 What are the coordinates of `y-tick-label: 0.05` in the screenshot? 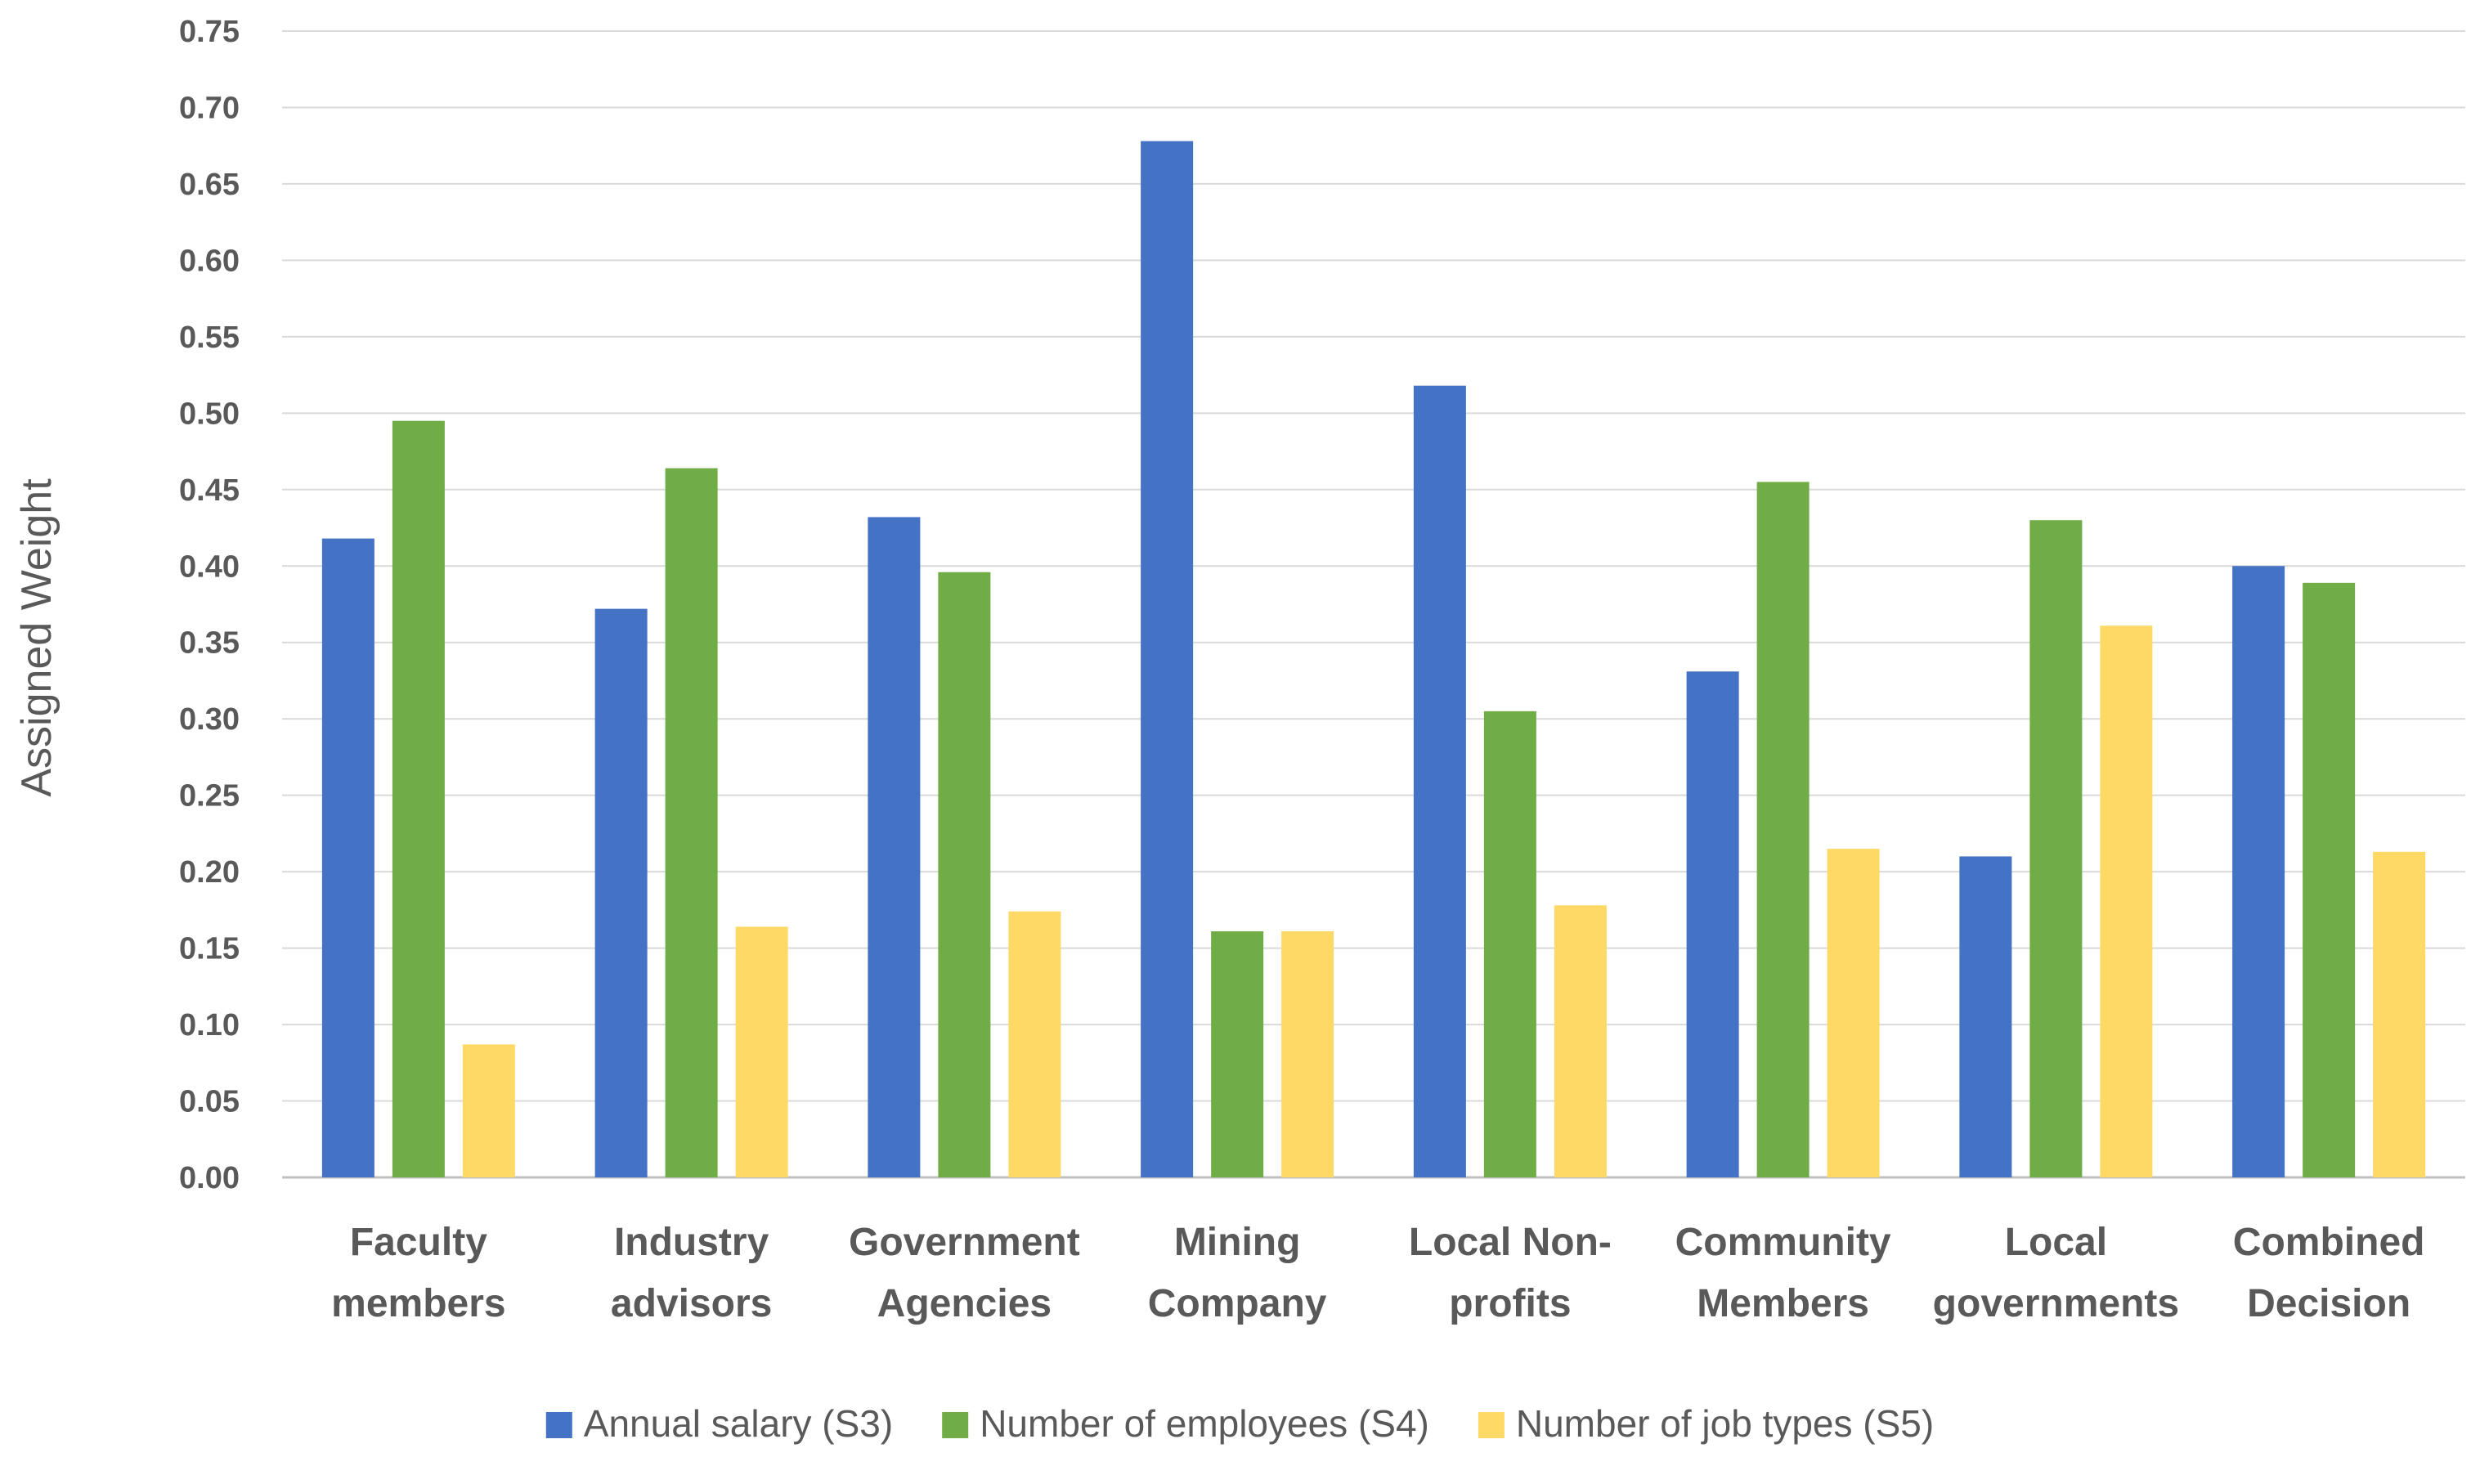 It's located at (210, 1102).